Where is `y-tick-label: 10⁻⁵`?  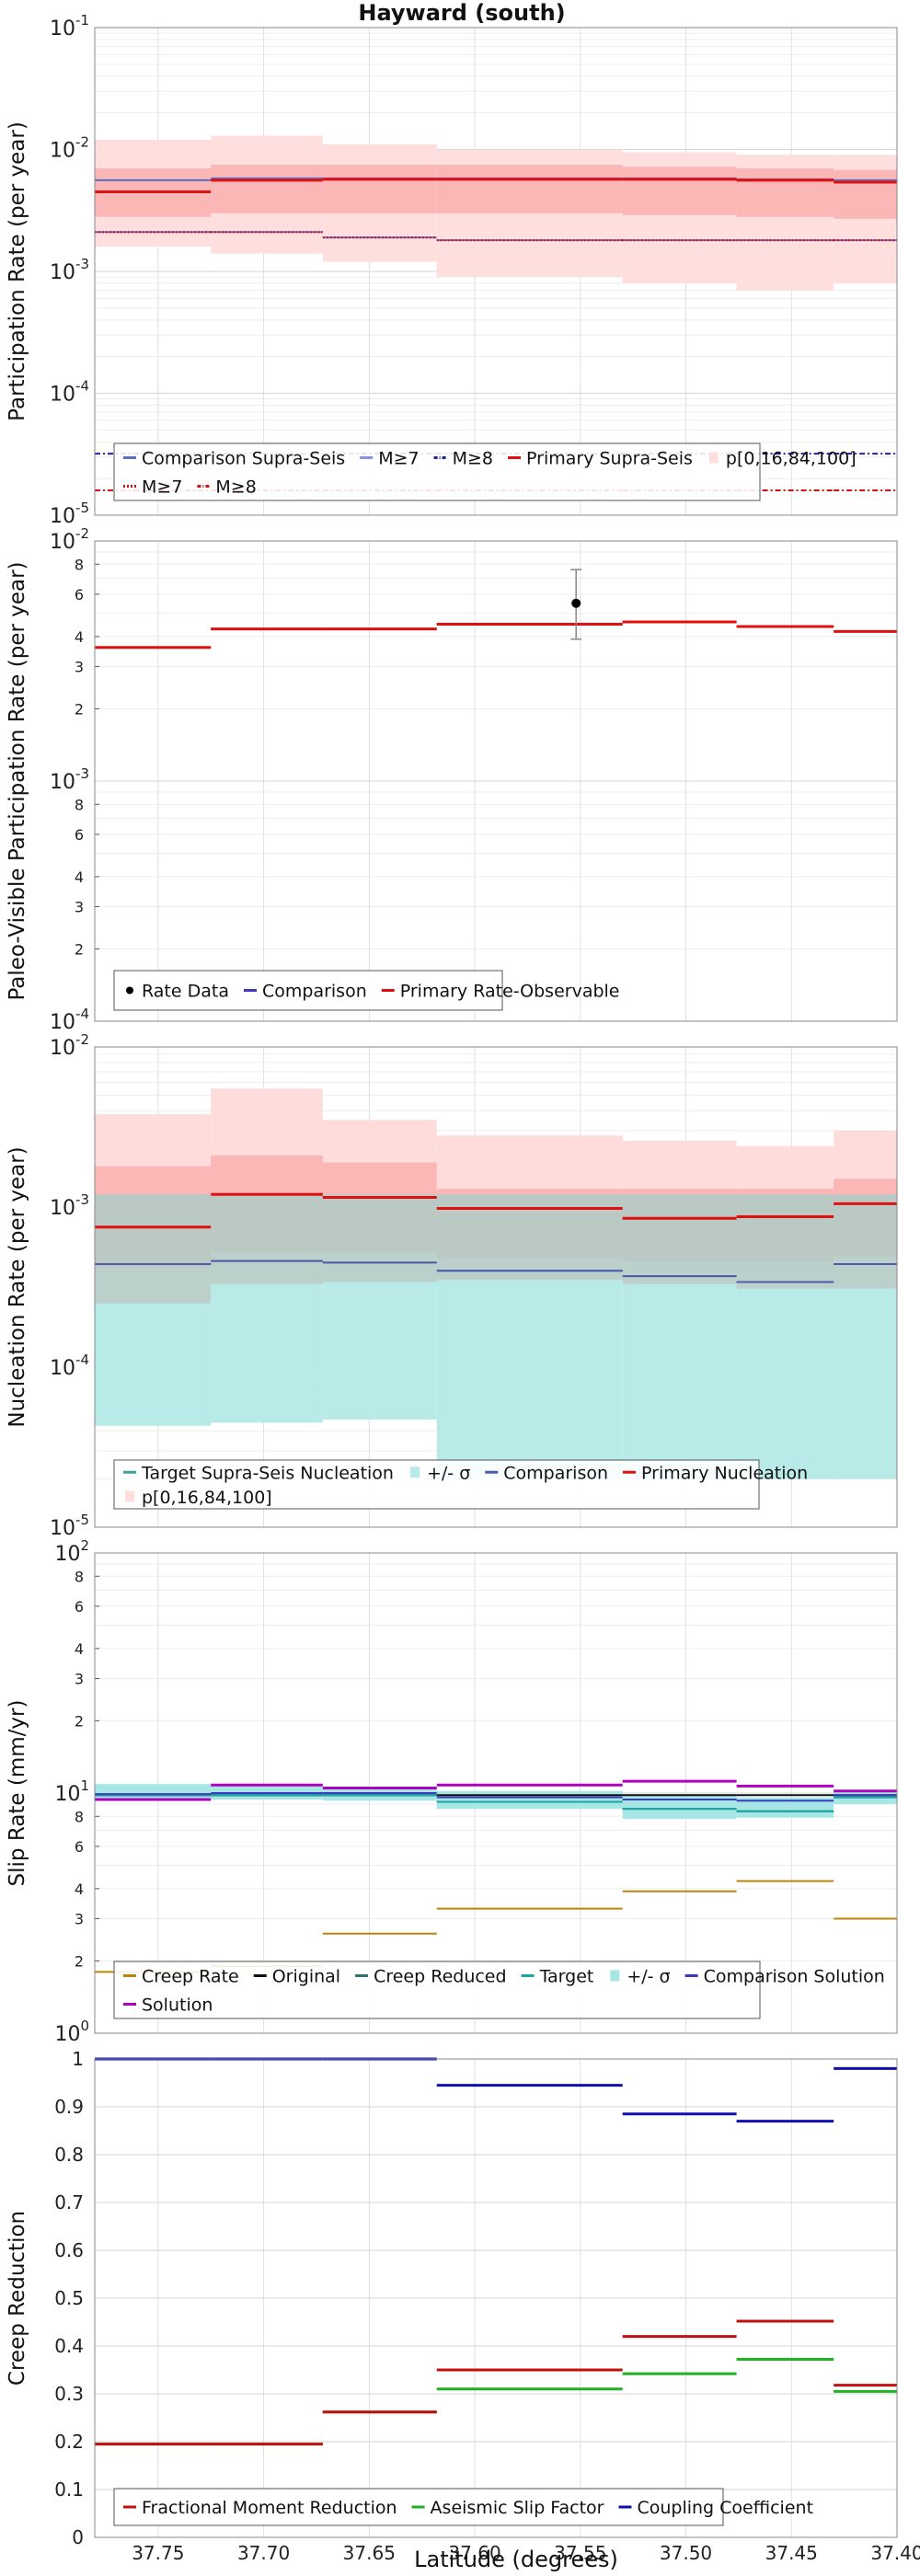
y-tick-label: 10⁻⁵ is located at coordinates (69, 514).